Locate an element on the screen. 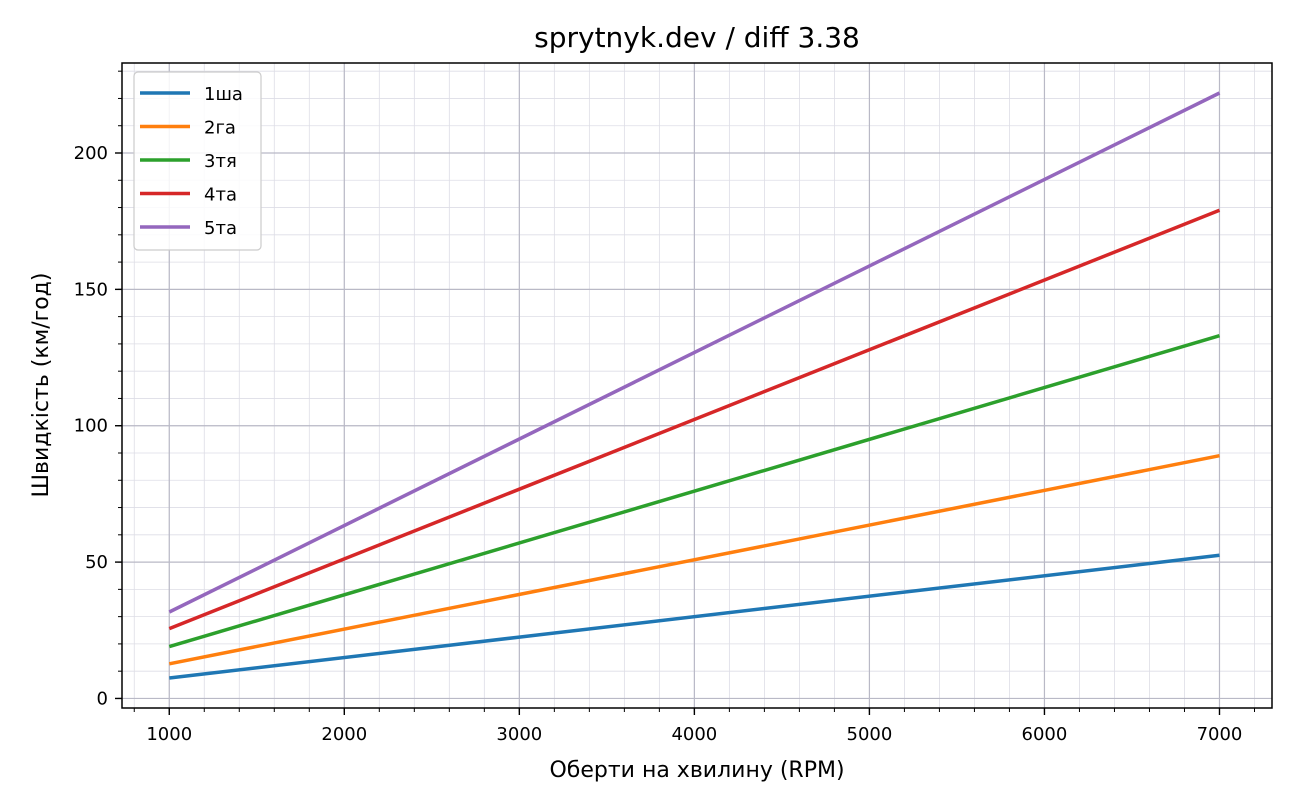 The height and width of the screenshot is (810, 1296). y-axis-ticks: 0 50 100 150 200 is located at coordinates (98, 389).